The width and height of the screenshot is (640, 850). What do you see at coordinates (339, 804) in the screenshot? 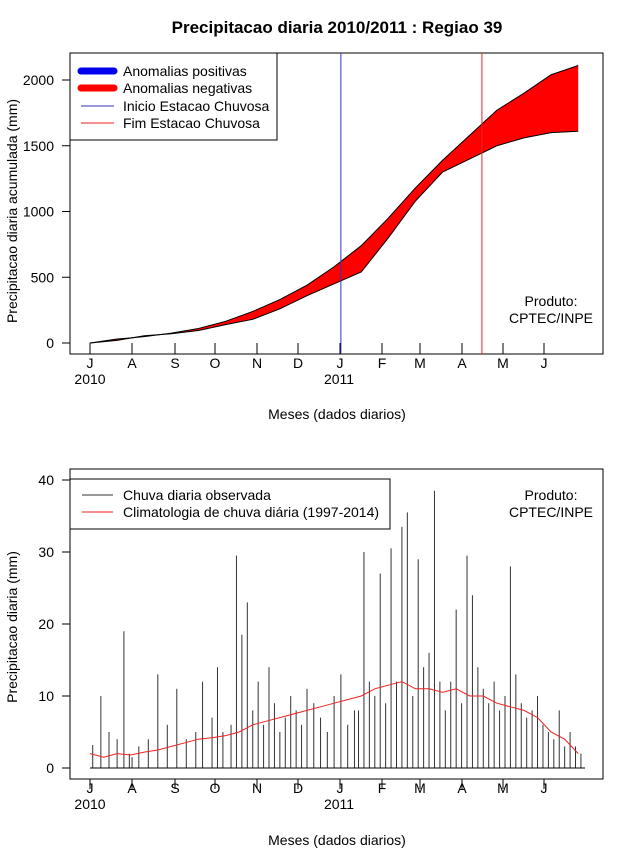
I see `bottom-year-2011: 2011` at bounding box center [339, 804].